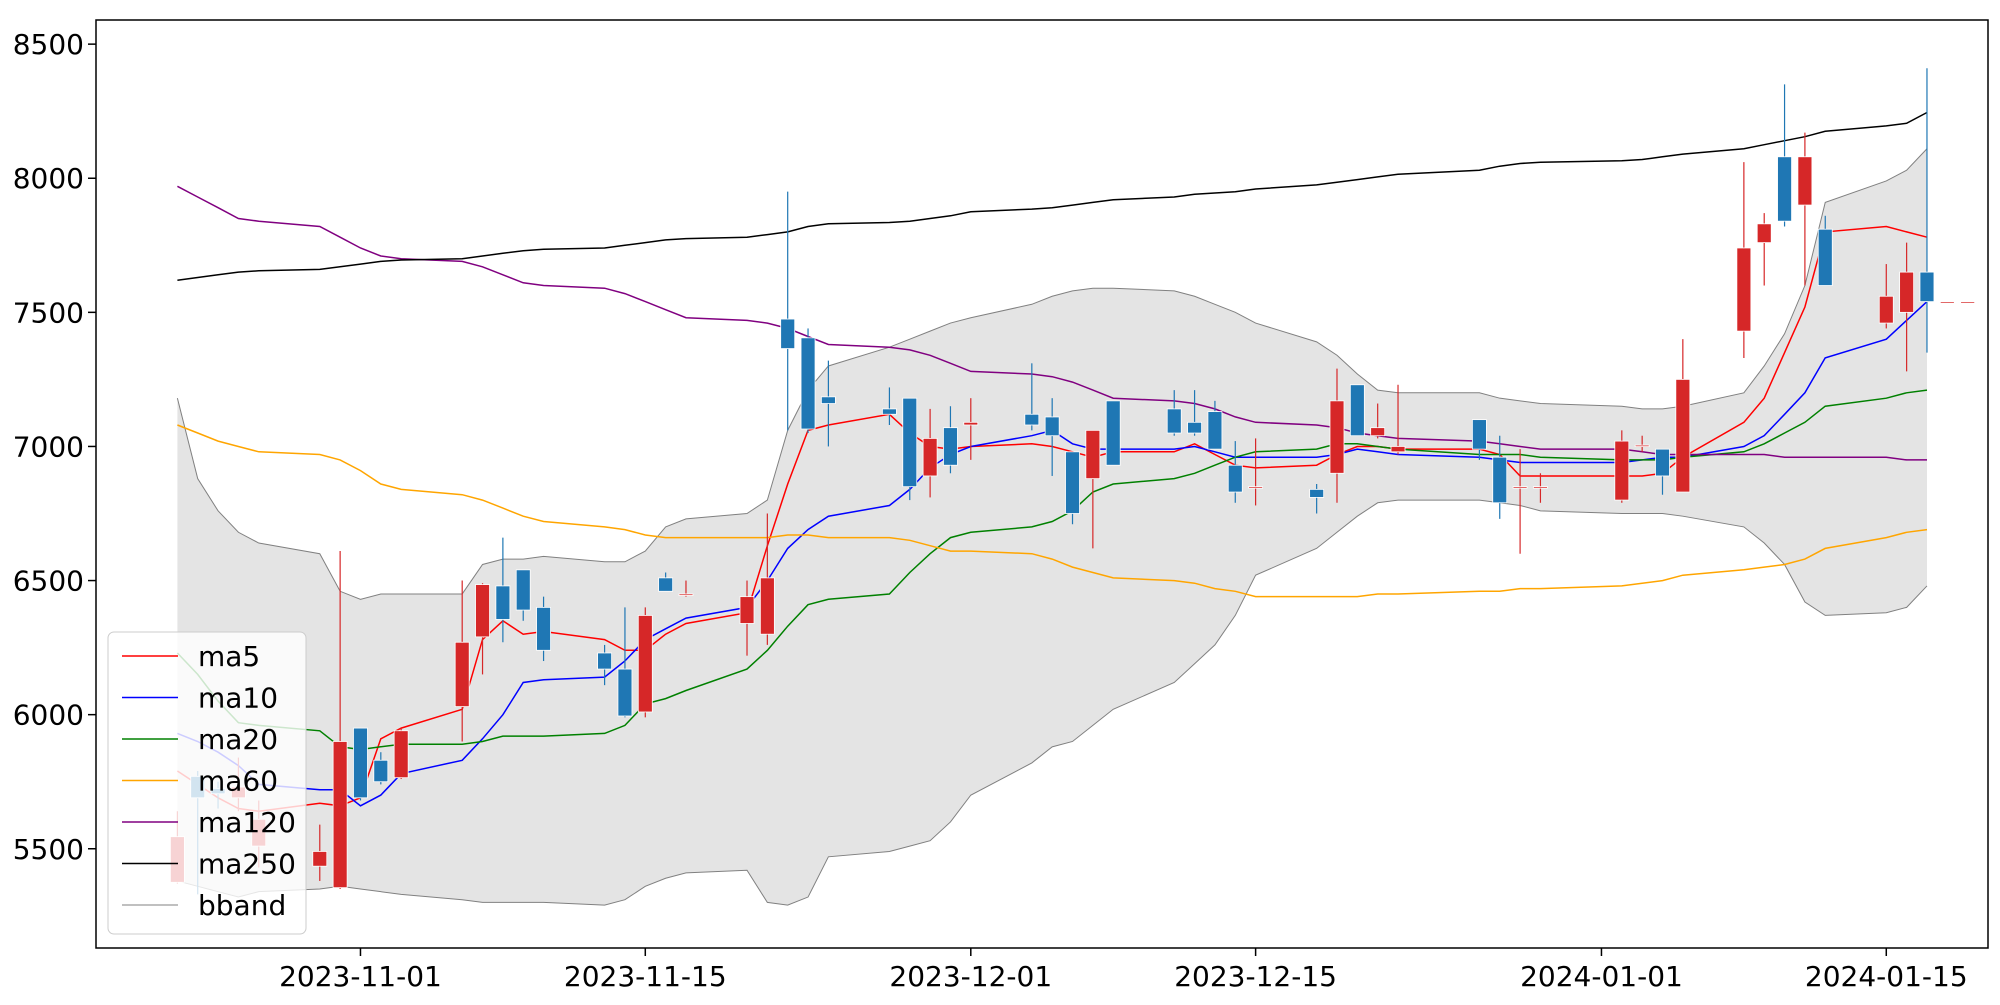 The height and width of the screenshot is (1005, 2000). Describe the element at coordinates (229, 656) in the screenshot. I see `legend-label-ma5: ma5` at that location.